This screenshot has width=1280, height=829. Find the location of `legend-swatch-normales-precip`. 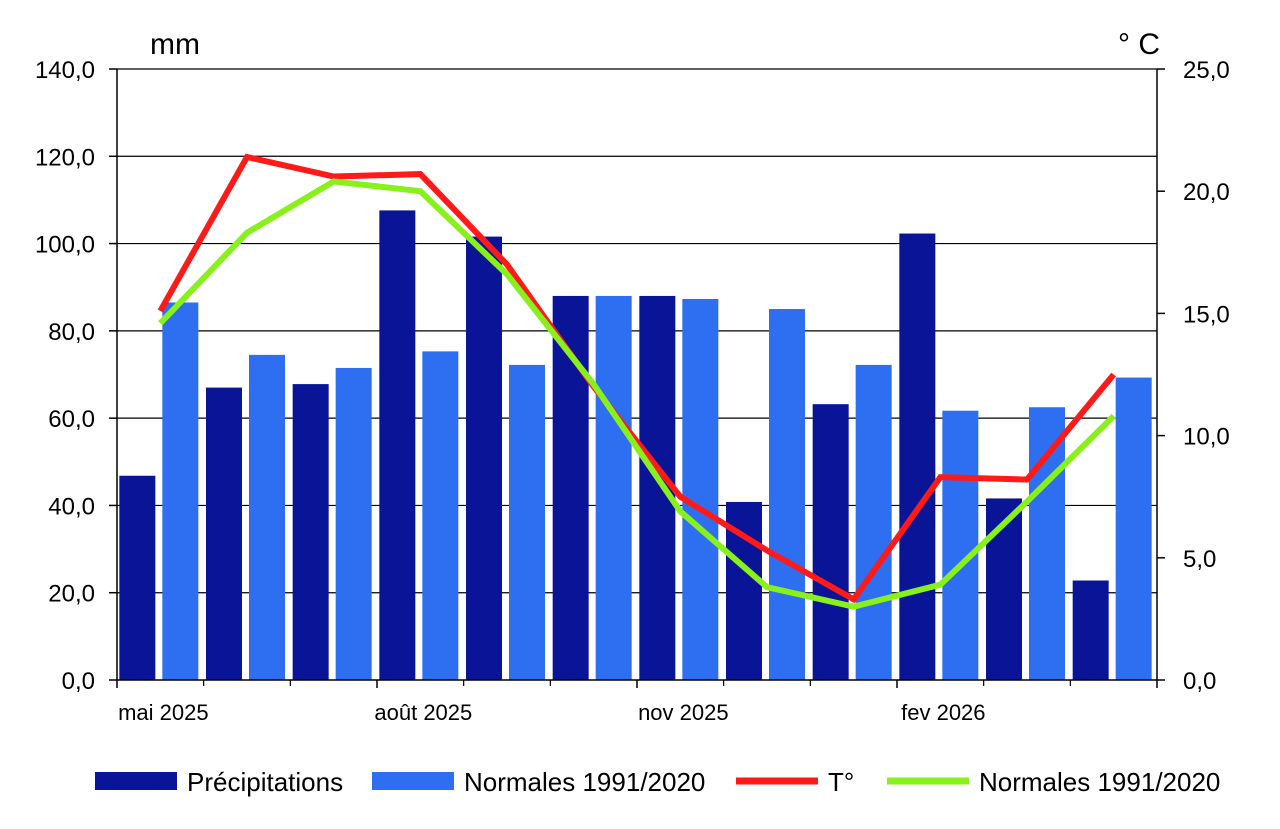

legend-swatch-normales-precip is located at coordinates (413, 781).